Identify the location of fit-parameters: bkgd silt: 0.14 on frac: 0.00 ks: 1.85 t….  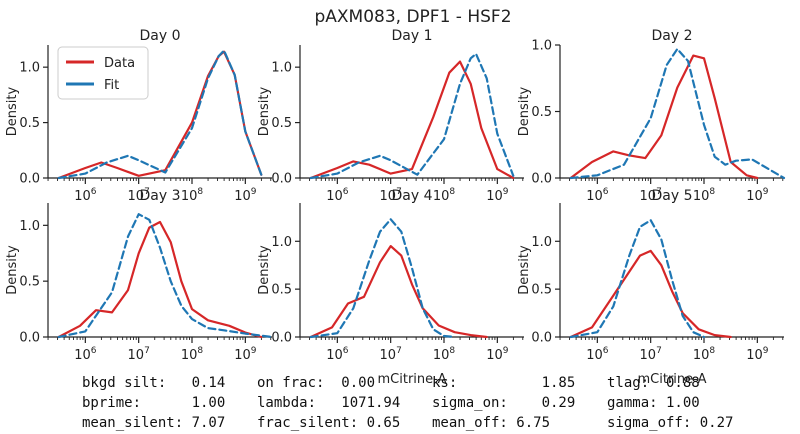
(432, 403).